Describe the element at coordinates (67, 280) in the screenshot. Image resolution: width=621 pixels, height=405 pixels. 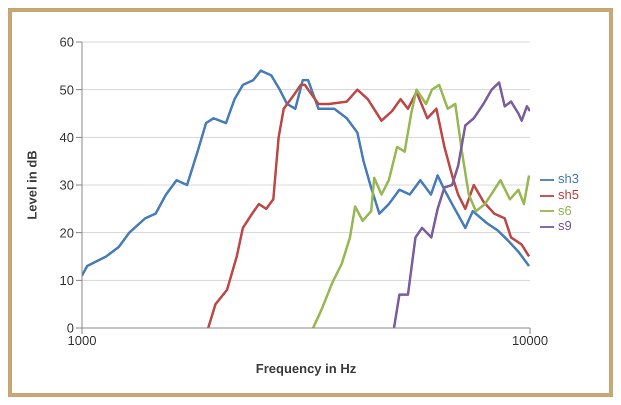
I see `y-tick-label: 10` at that location.